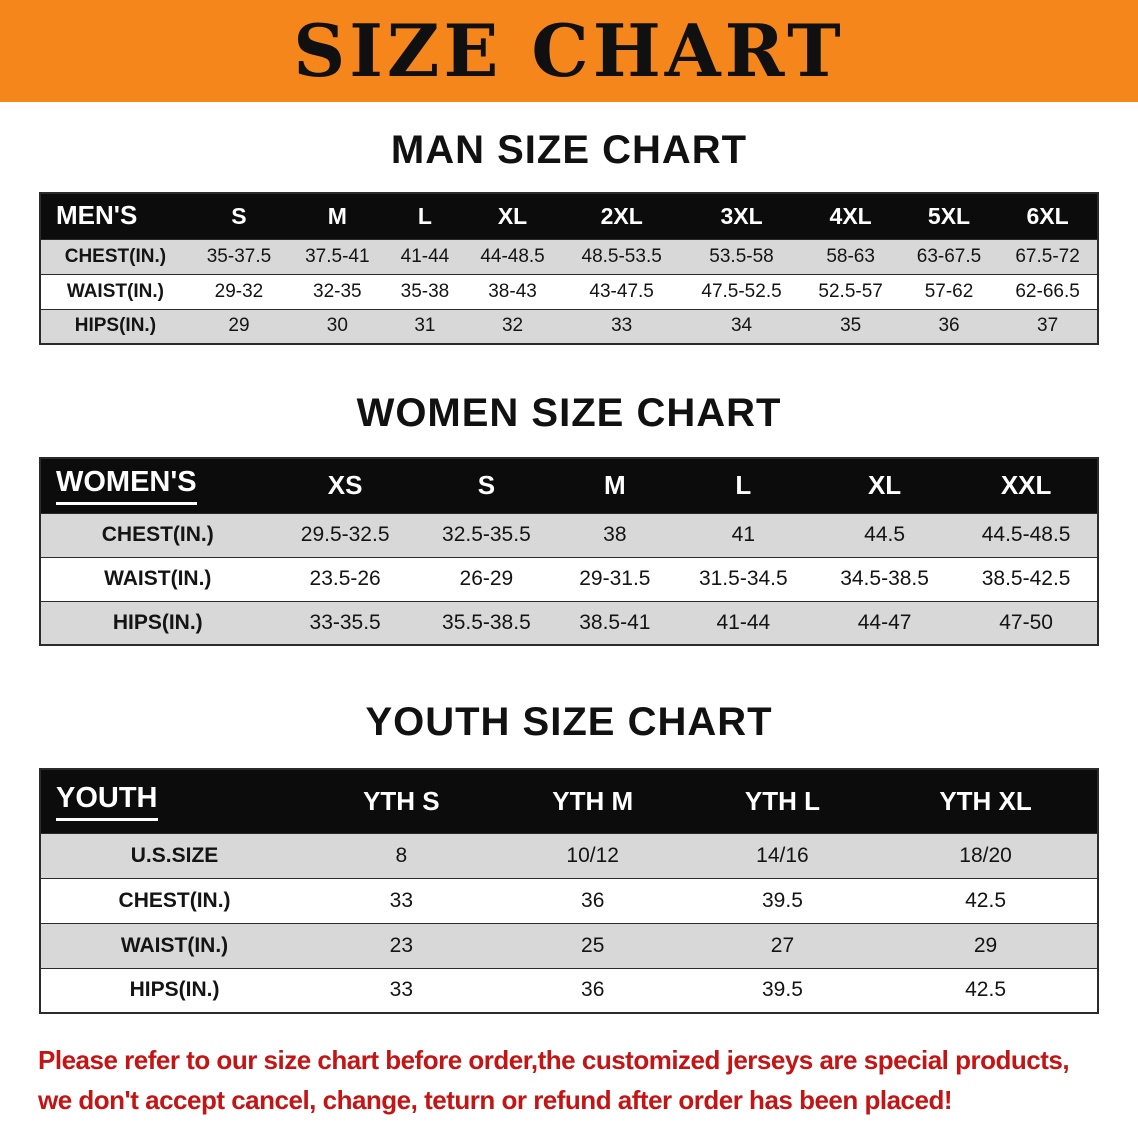 The height and width of the screenshot is (1132, 1138). What do you see at coordinates (1048, 216) in the screenshot?
I see `size-column-header: 6XL` at bounding box center [1048, 216].